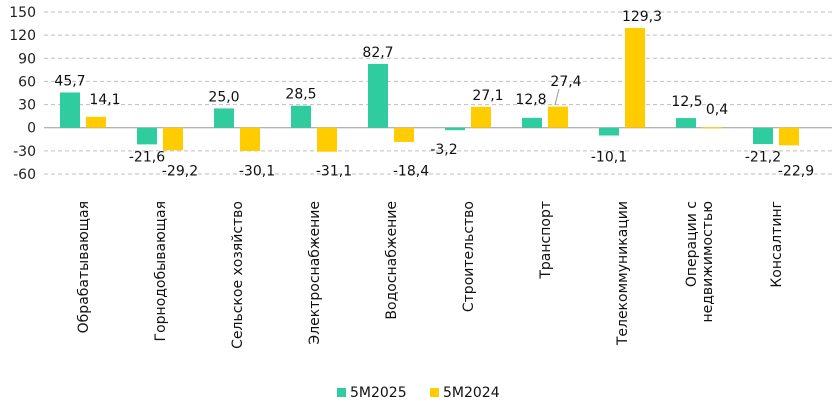 This screenshot has width=835, height=416. I want to click on y-tick-label: 30, so click(27, 106).